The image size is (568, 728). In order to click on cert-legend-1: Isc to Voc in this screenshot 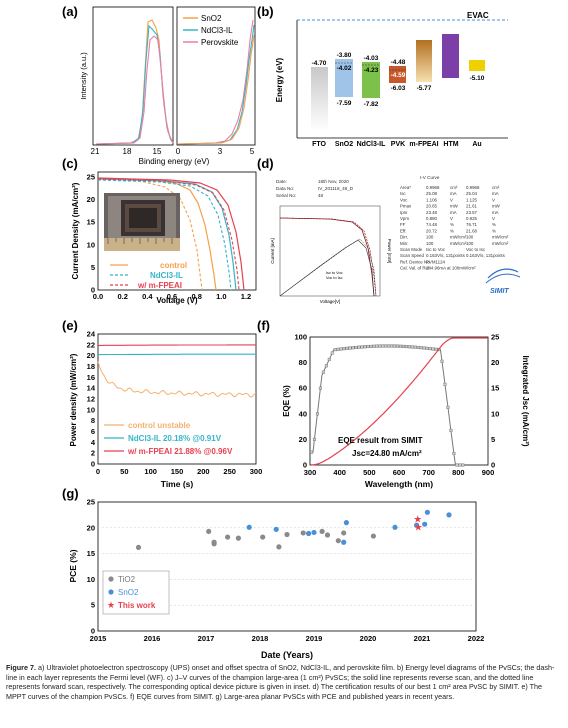, I will do `click(334, 273)`.